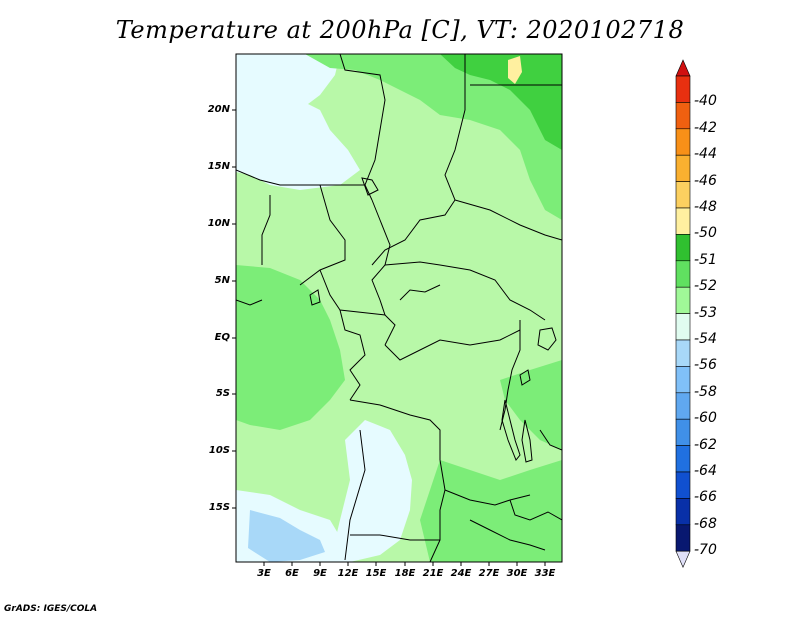 This screenshot has height=618, width=800. What do you see at coordinates (705, 365) in the screenshot?
I see `colorbar-label: -56` at bounding box center [705, 365].